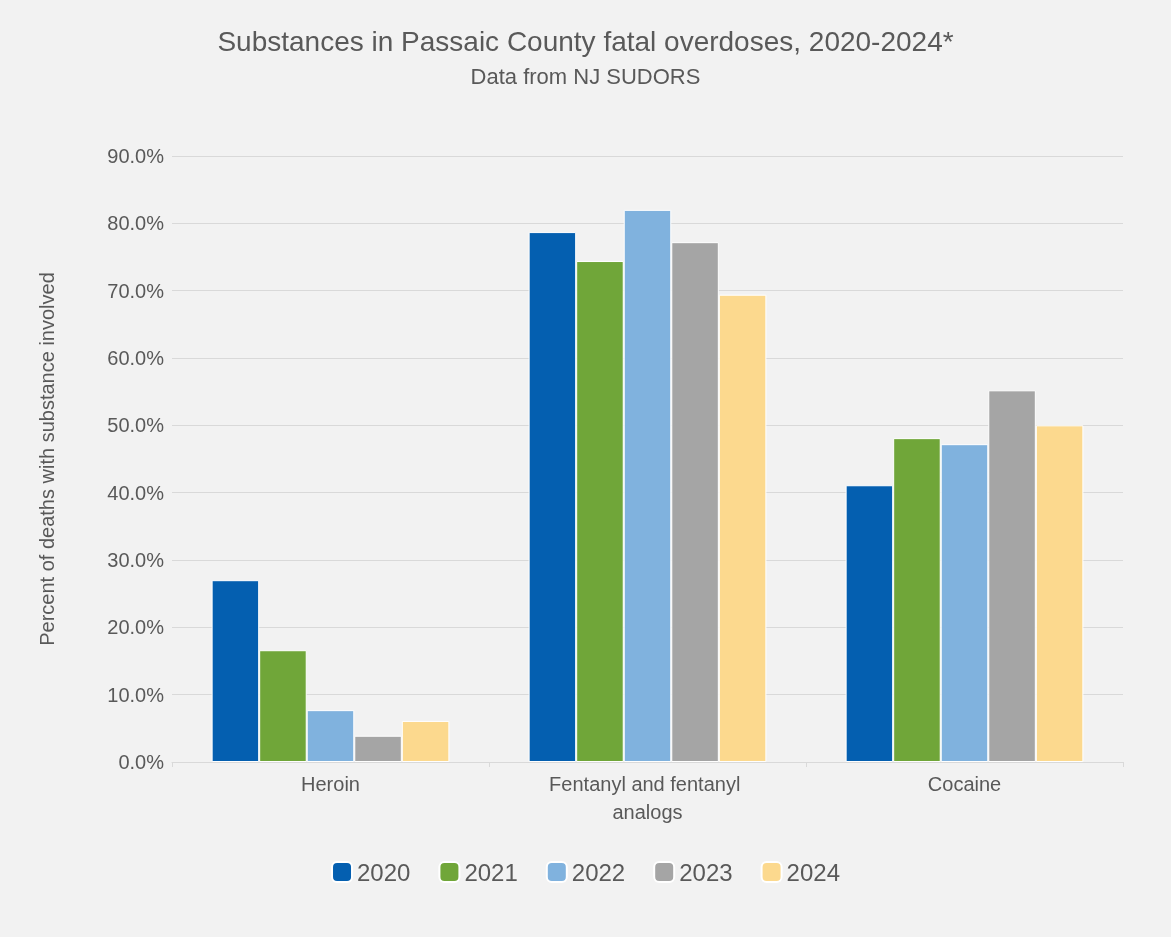 The width and height of the screenshot is (1171, 937). What do you see at coordinates (384, 872) in the screenshot?
I see `legend-label: 2020` at bounding box center [384, 872].